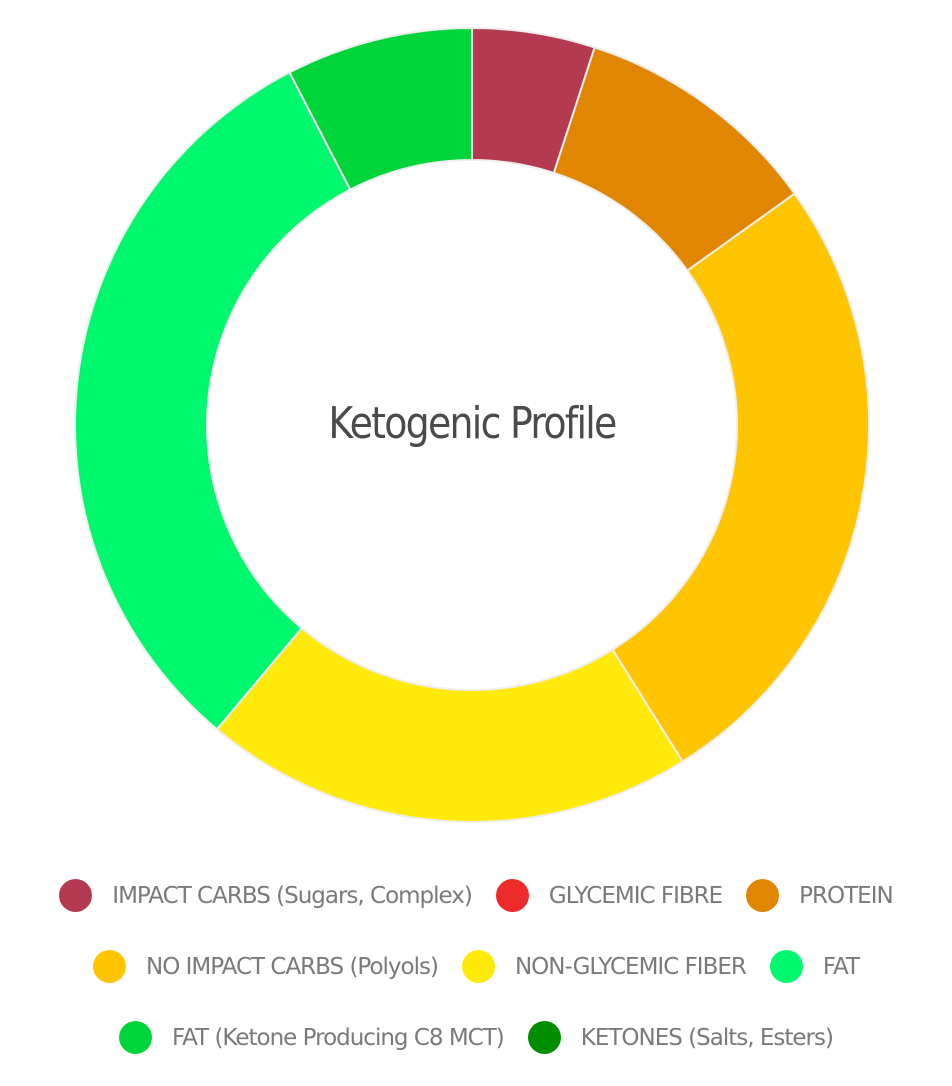 This screenshot has width=952, height=1086. I want to click on donut-slice-non-glycemic-fiber, so click(449, 724).